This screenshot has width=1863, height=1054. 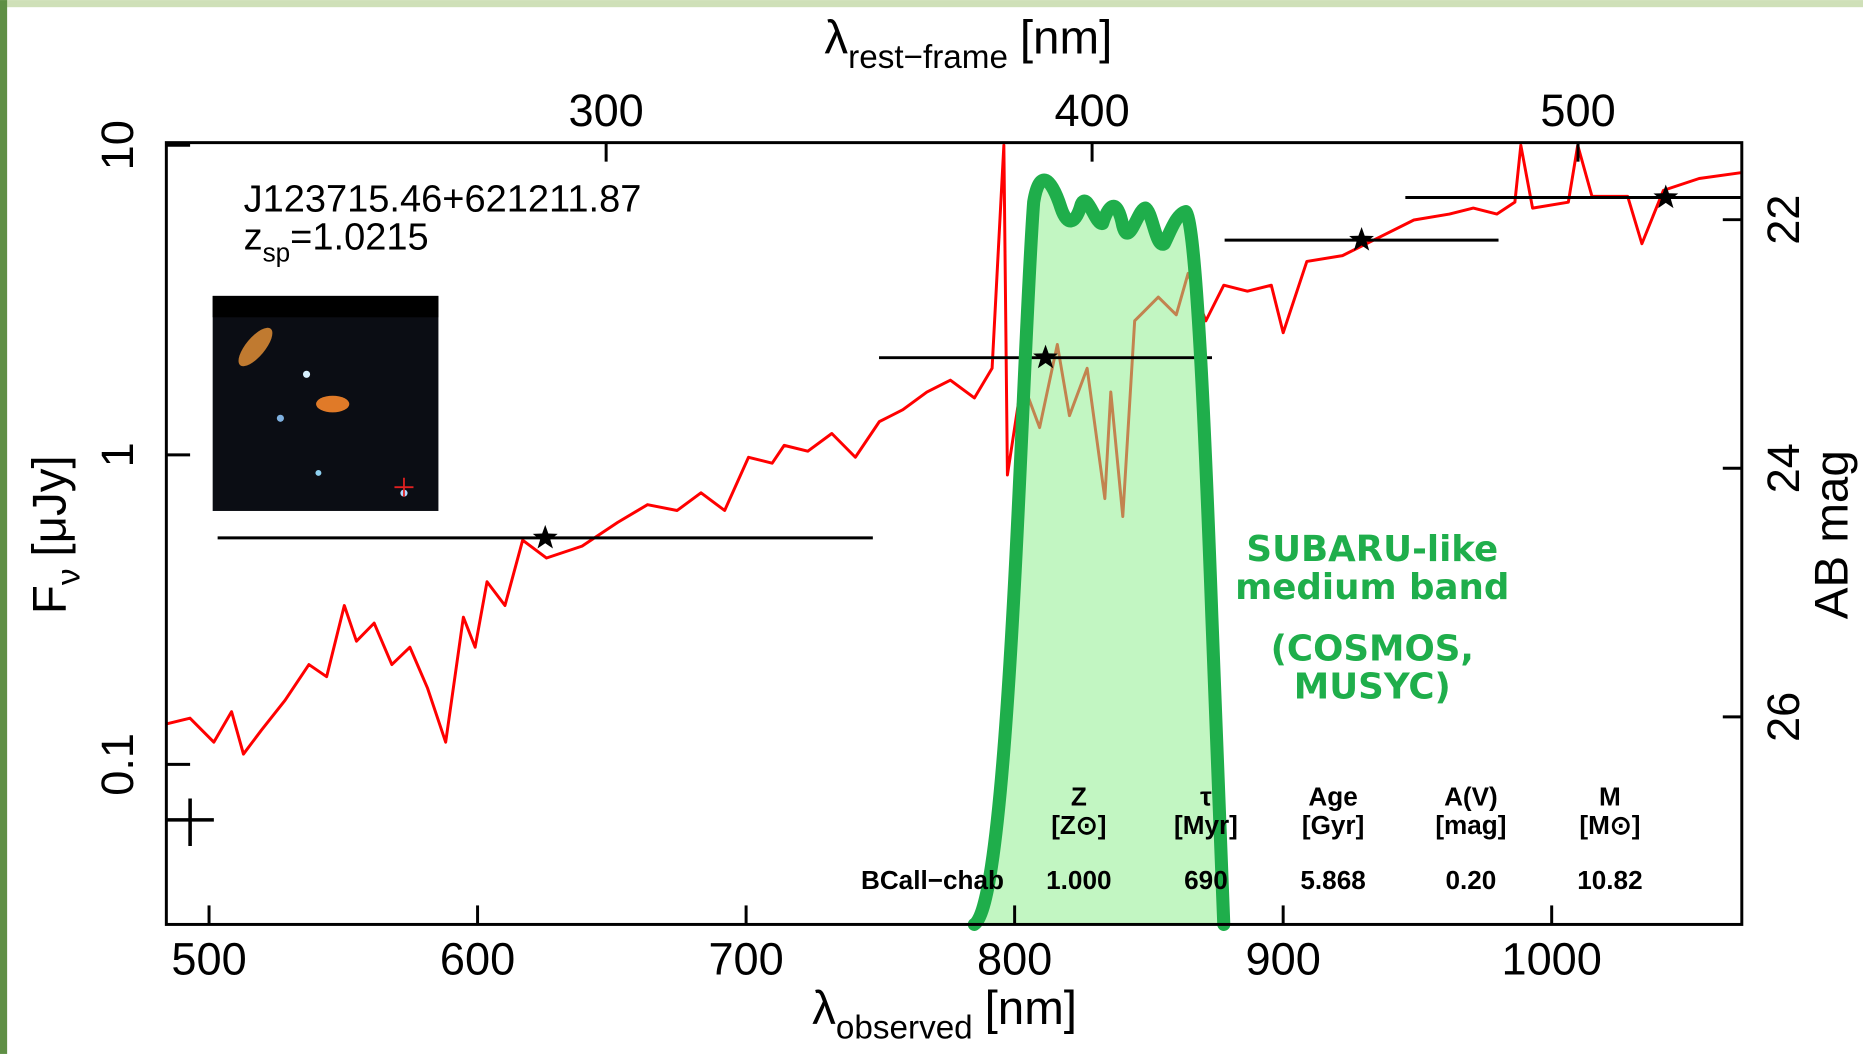 What do you see at coordinates (1610, 797) in the screenshot?
I see `table-header: M` at bounding box center [1610, 797].